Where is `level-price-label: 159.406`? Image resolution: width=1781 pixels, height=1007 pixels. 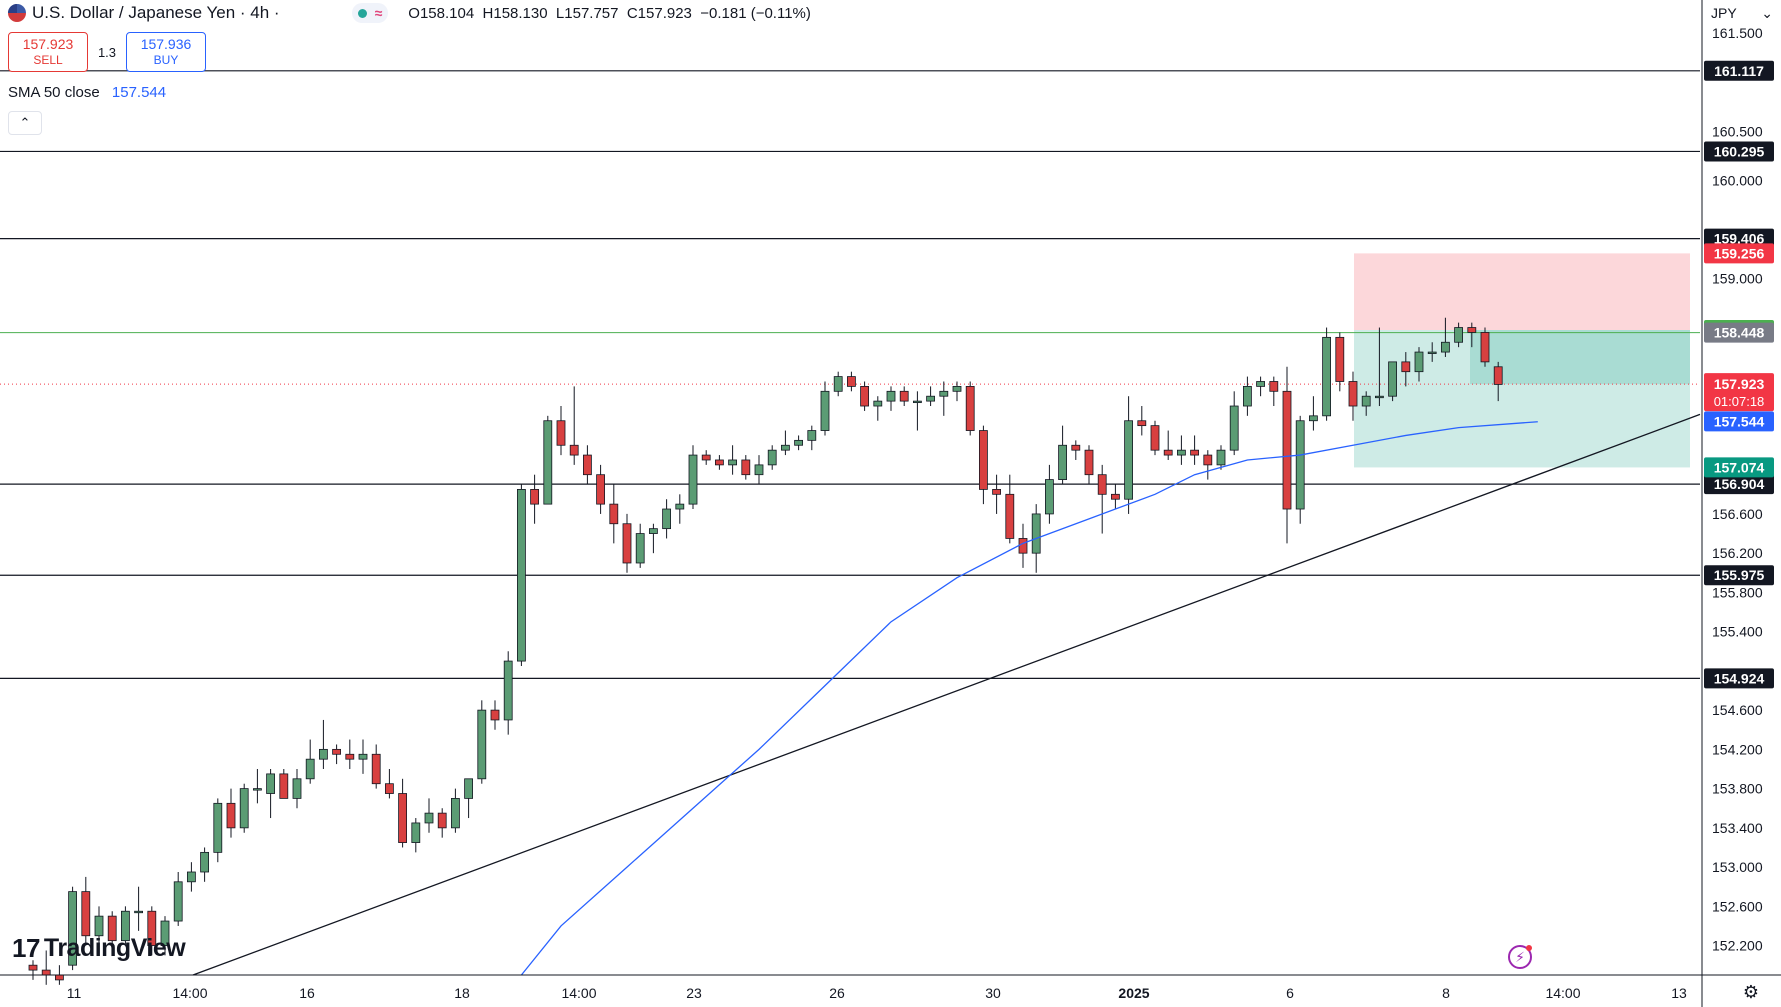
level-price-label: 159.406 is located at coordinates (1739, 239).